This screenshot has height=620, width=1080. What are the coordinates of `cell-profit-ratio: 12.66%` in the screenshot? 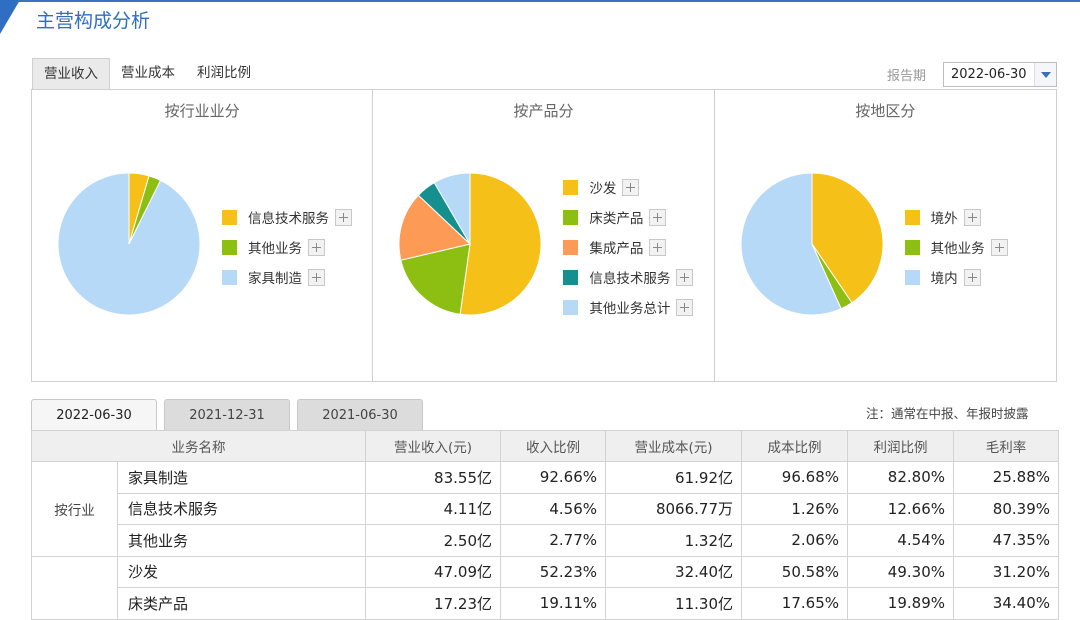 It's located at (900, 508).